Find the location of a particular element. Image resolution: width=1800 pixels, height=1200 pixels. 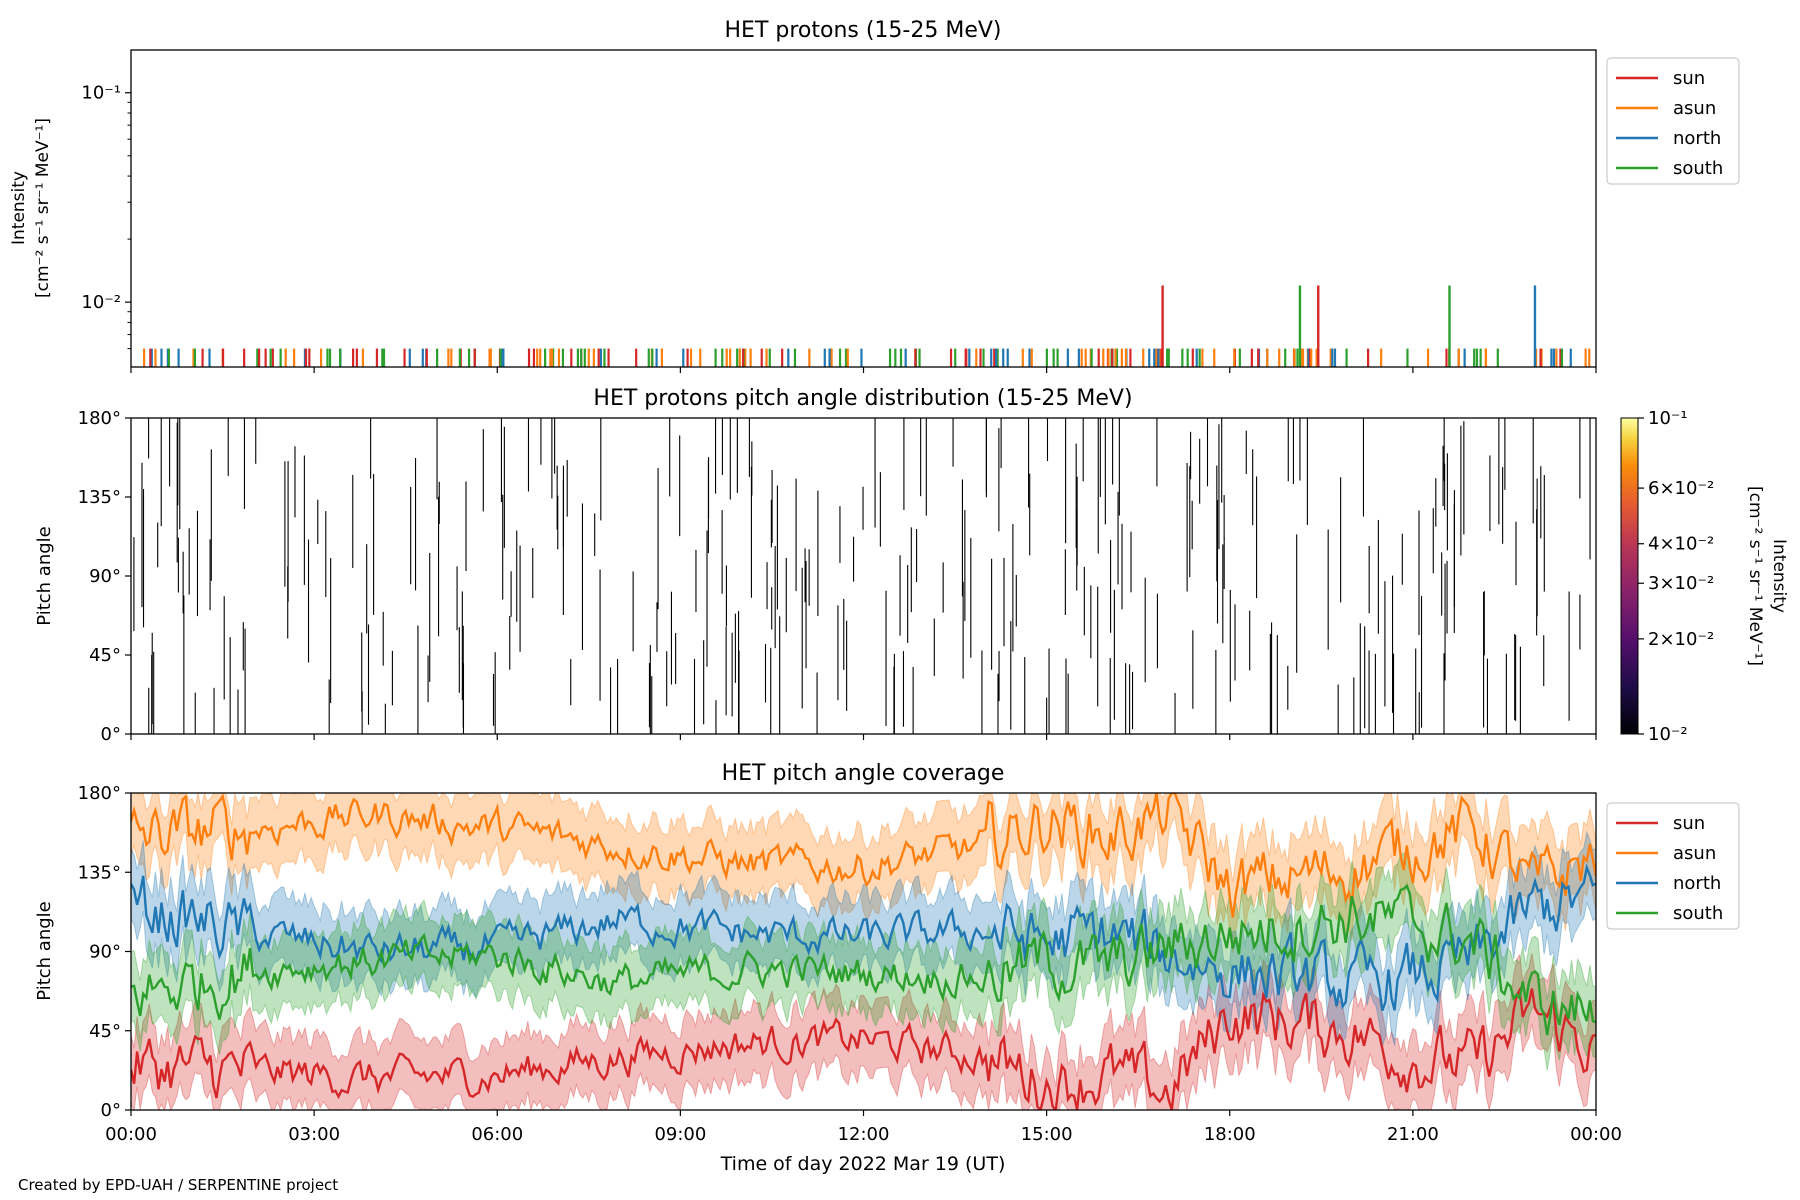

footer-credit: Created by EPD-UAH / SERPENTINE project is located at coordinates (178, 1185).